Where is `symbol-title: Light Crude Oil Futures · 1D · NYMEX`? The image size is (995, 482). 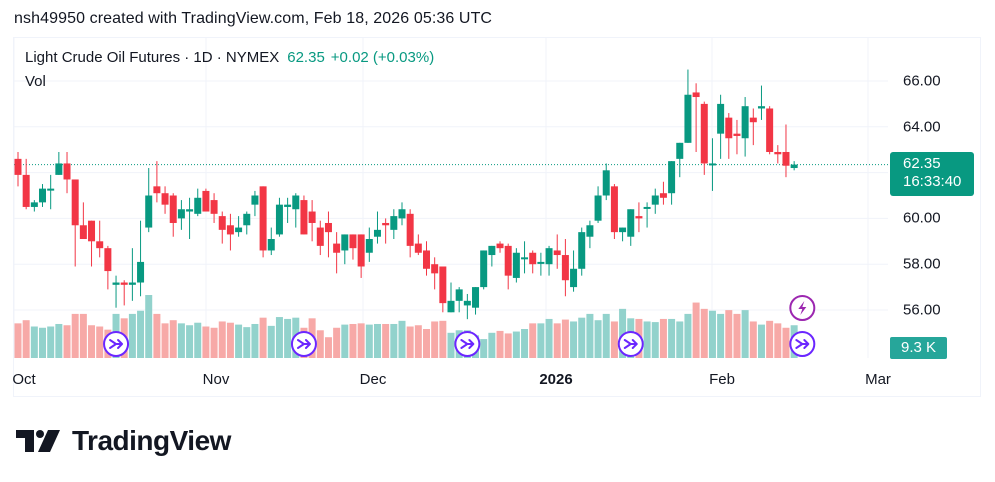 symbol-title: Light Crude Oil Futures · 1D · NYMEX is located at coordinates (152, 57).